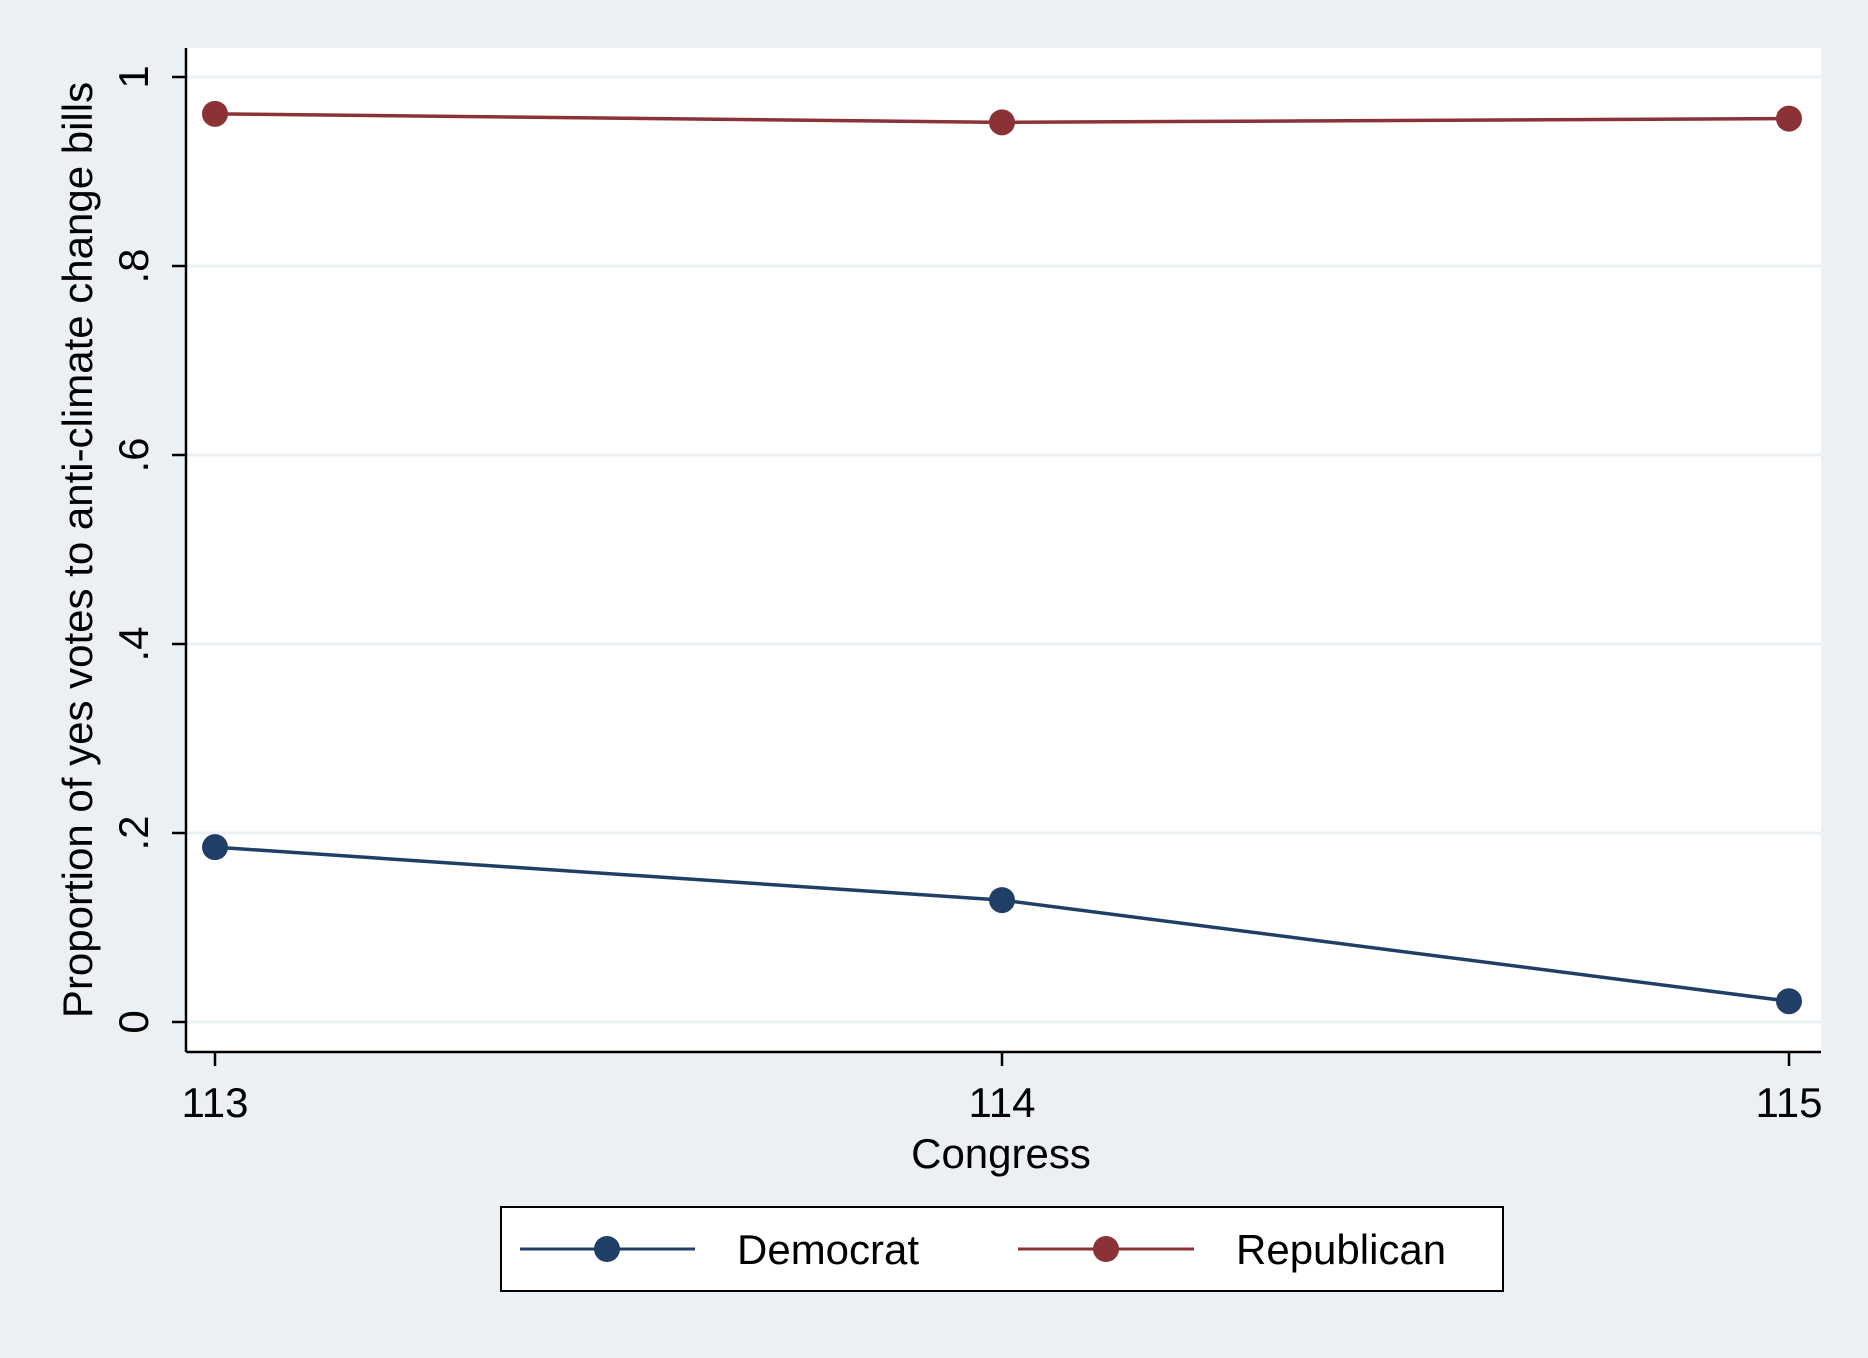  What do you see at coordinates (1341, 1249) in the screenshot?
I see `legend-label-republican: Republican` at bounding box center [1341, 1249].